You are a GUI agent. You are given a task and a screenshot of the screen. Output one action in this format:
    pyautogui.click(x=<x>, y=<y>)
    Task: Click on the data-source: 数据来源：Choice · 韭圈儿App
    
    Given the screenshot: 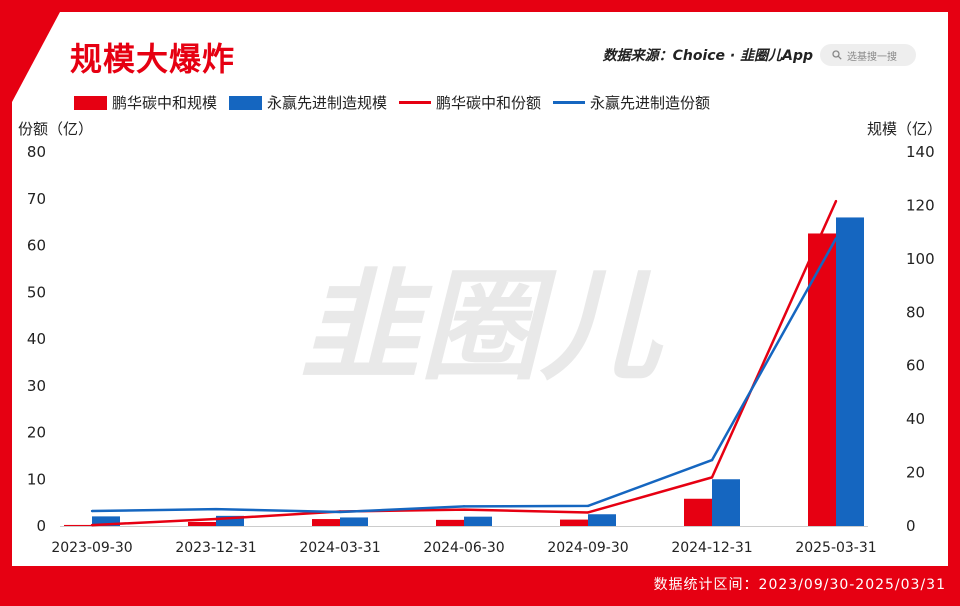 What is the action you would take?
    pyautogui.click(x=707, y=56)
    